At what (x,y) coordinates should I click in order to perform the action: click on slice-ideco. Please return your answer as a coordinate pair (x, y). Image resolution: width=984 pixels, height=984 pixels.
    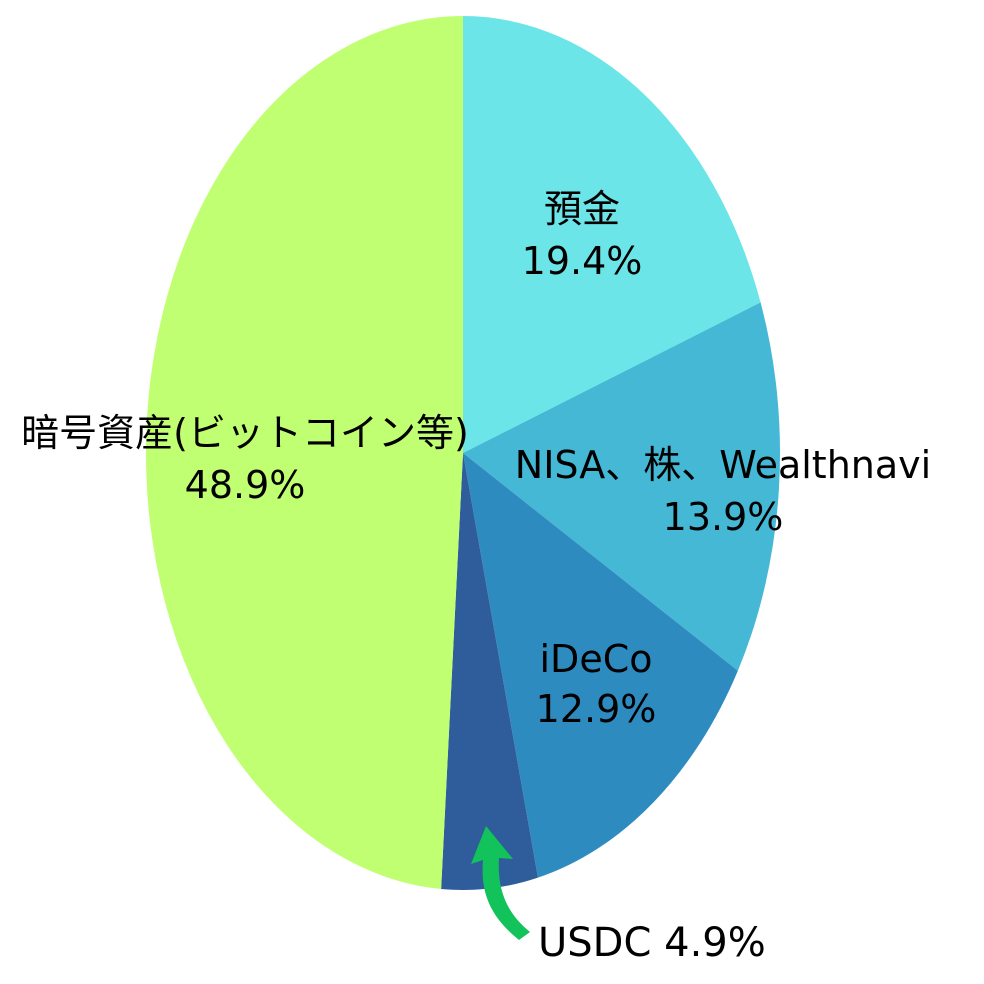
    Looking at the image, I should click on (600, 665).